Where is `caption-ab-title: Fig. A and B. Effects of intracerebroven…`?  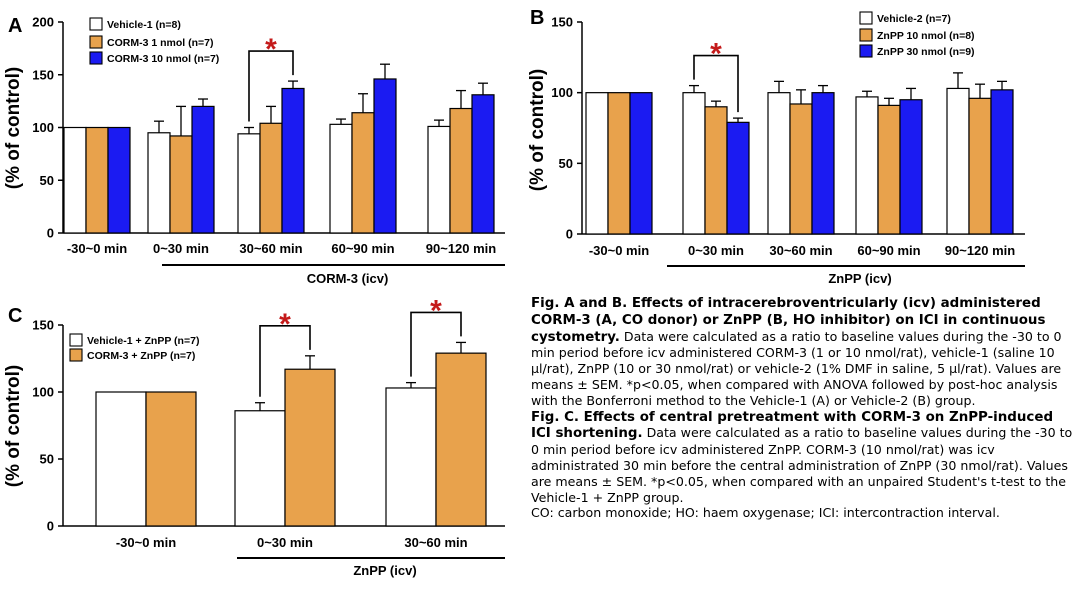
caption-ab-title: Fig. A and B. Effects of intracerebroven… is located at coordinates (788, 320).